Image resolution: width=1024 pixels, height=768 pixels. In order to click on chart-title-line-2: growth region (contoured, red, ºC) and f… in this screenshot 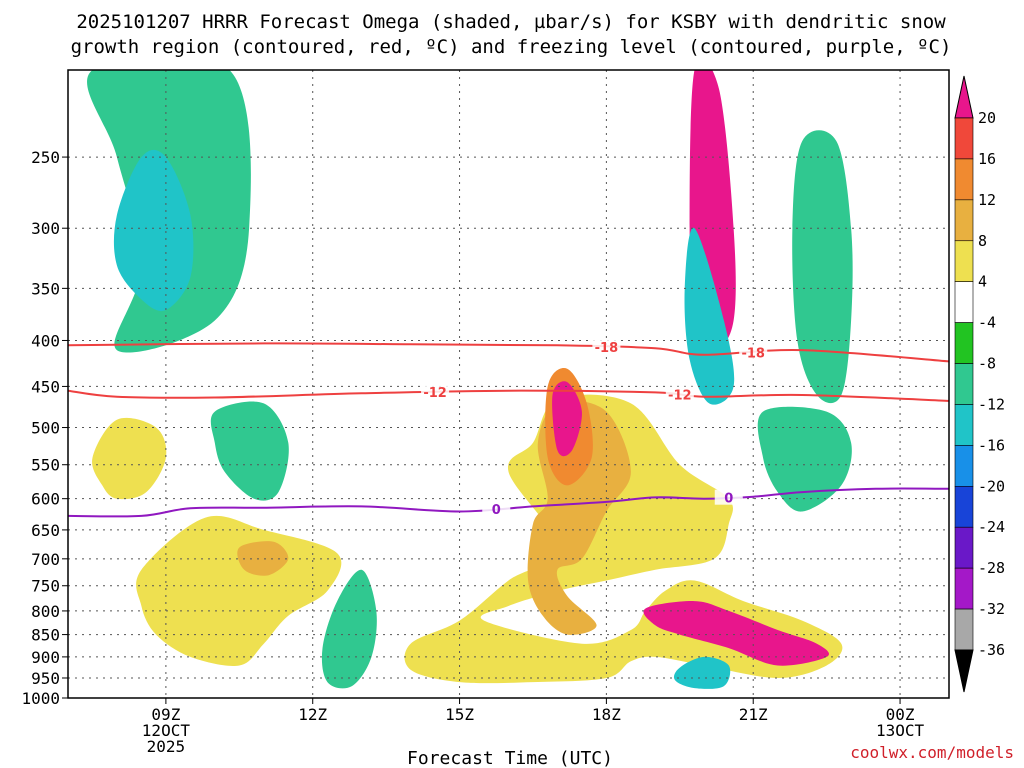, I will do `click(511, 47)`.